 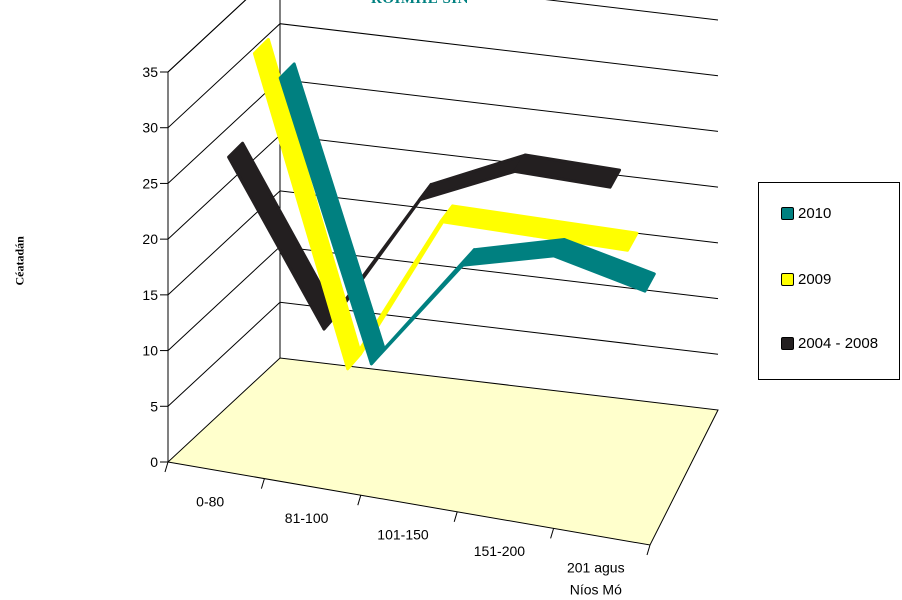 What do you see at coordinates (838, 343) in the screenshot?
I see `legend-label-2004-2008: 2004 - 2008` at bounding box center [838, 343].